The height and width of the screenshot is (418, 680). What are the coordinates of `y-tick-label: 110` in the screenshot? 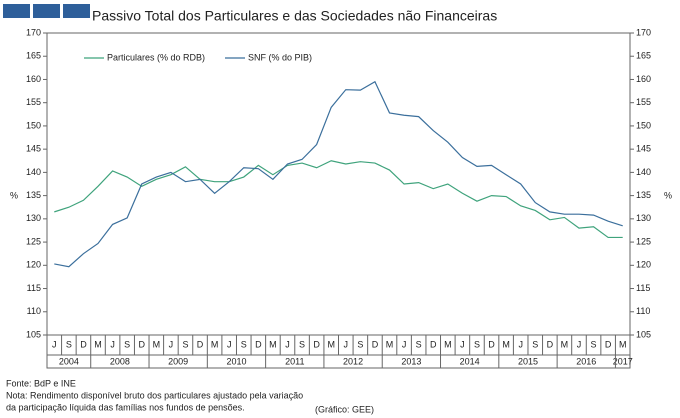 It's located at (34, 311).